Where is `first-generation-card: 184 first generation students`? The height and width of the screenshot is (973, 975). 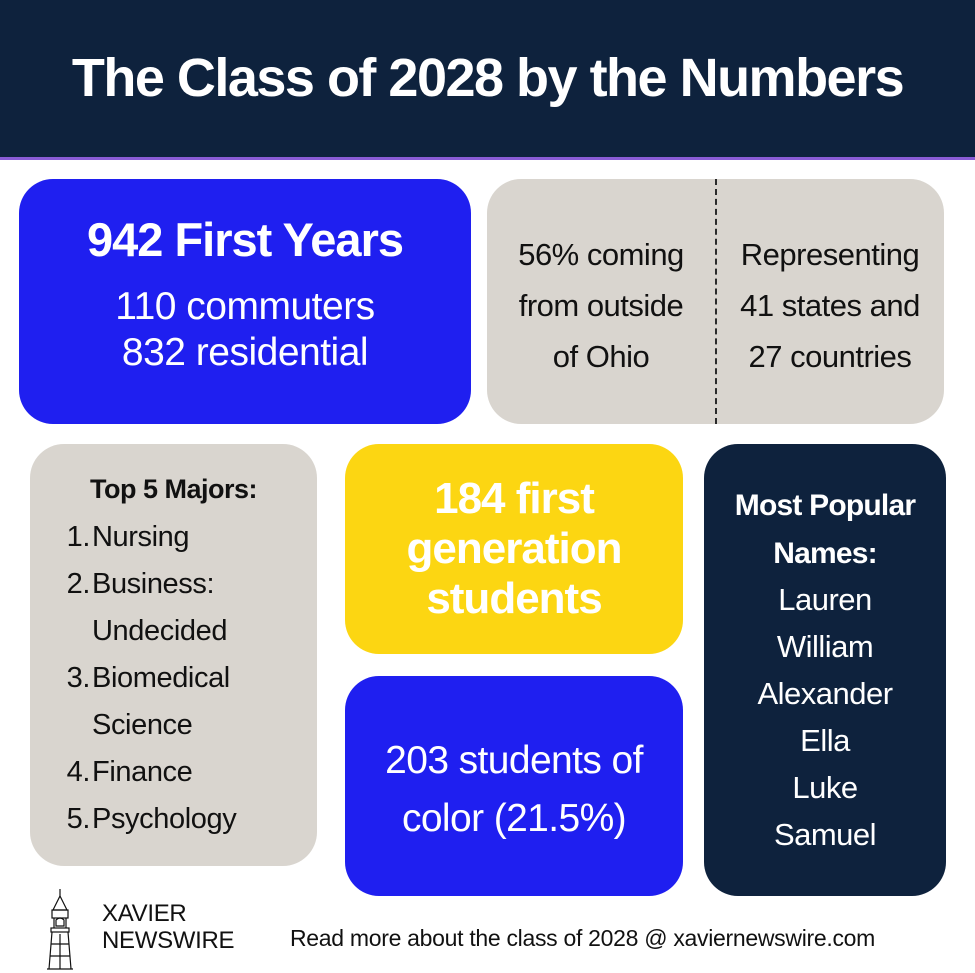
first-generation-card: 184 first generation students is located at coordinates (514, 549).